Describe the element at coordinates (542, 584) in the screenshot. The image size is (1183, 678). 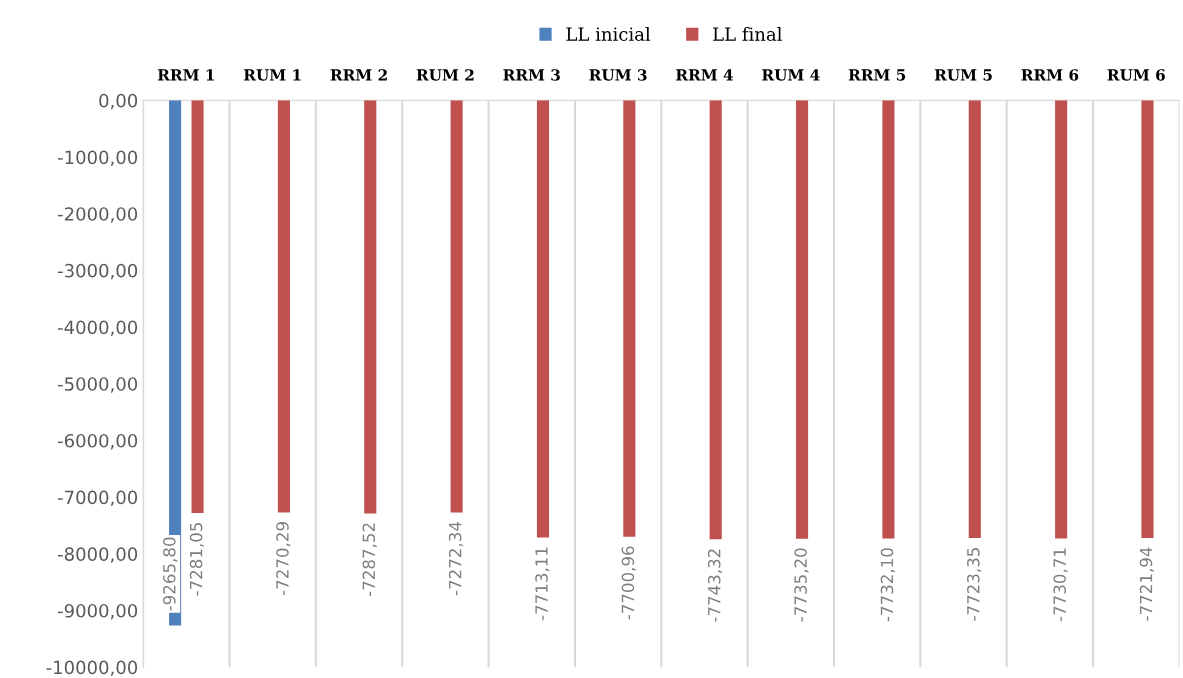
I see `data-label: -7713,11` at that location.